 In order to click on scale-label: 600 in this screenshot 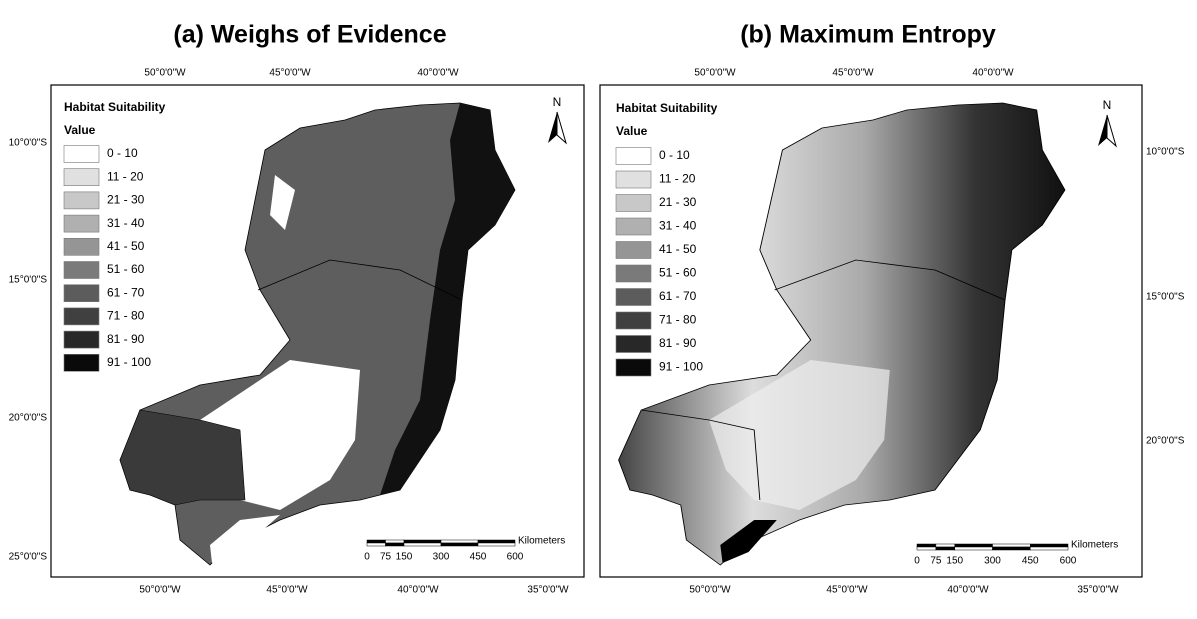, I will do `click(515, 557)`.